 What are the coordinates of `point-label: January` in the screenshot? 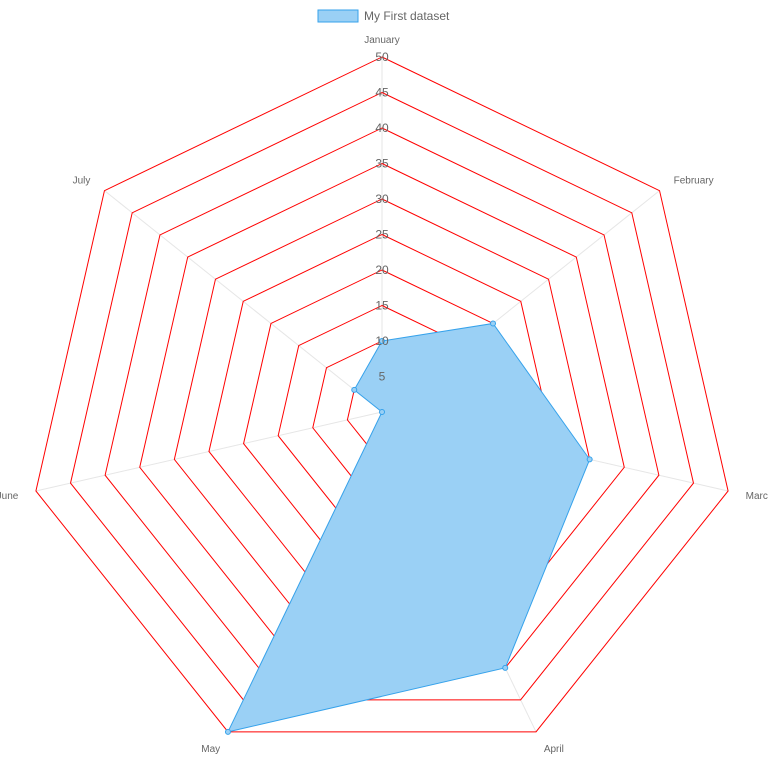 It's located at (382, 40).